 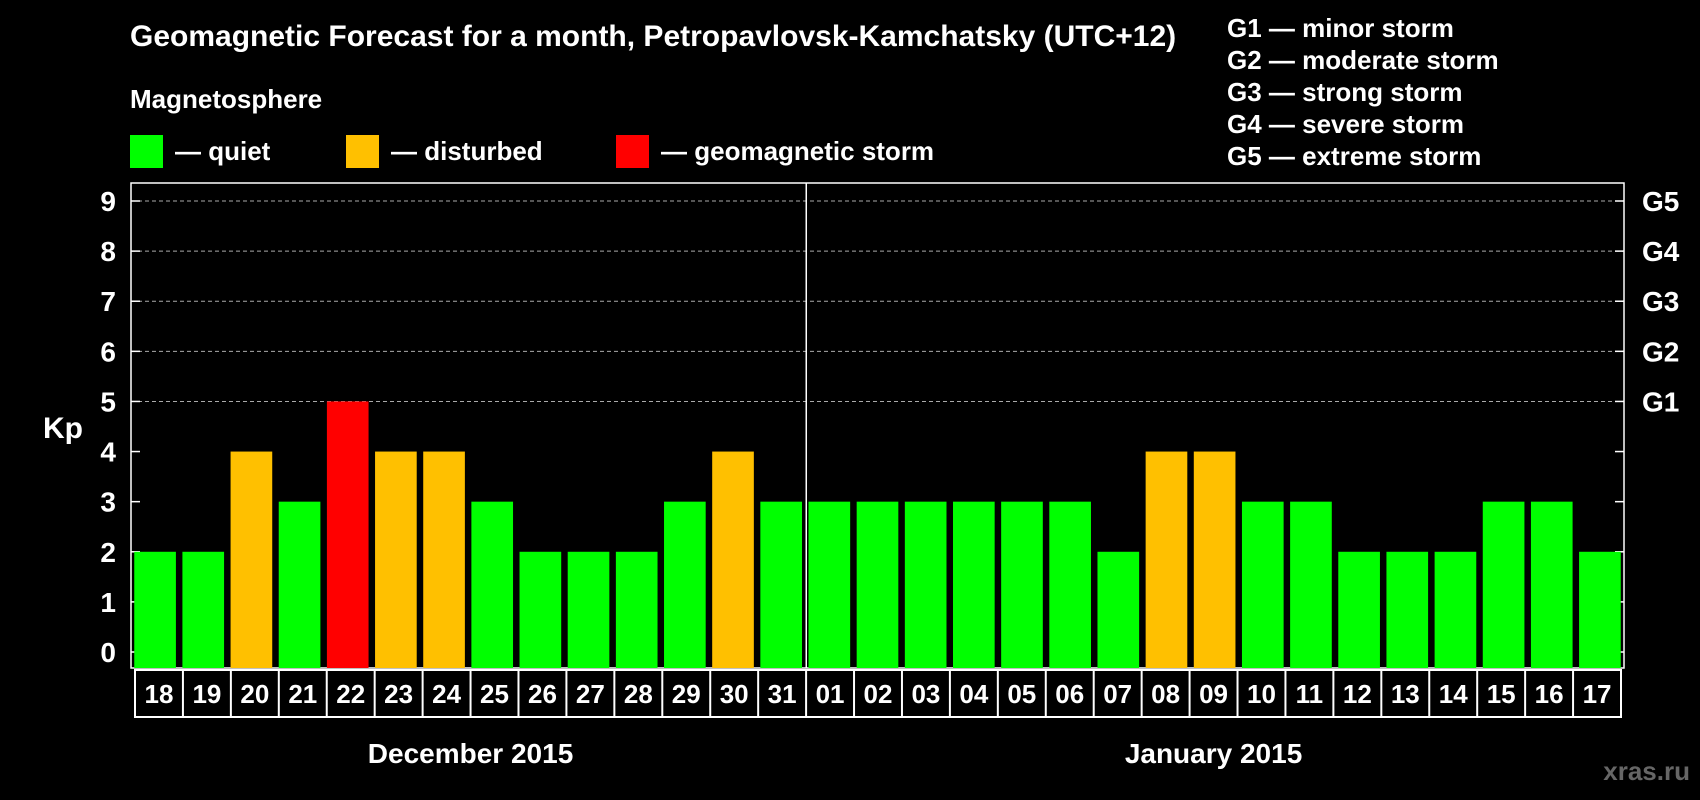 I want to click on y-tick-label: 0, so click(x=108, y=652).